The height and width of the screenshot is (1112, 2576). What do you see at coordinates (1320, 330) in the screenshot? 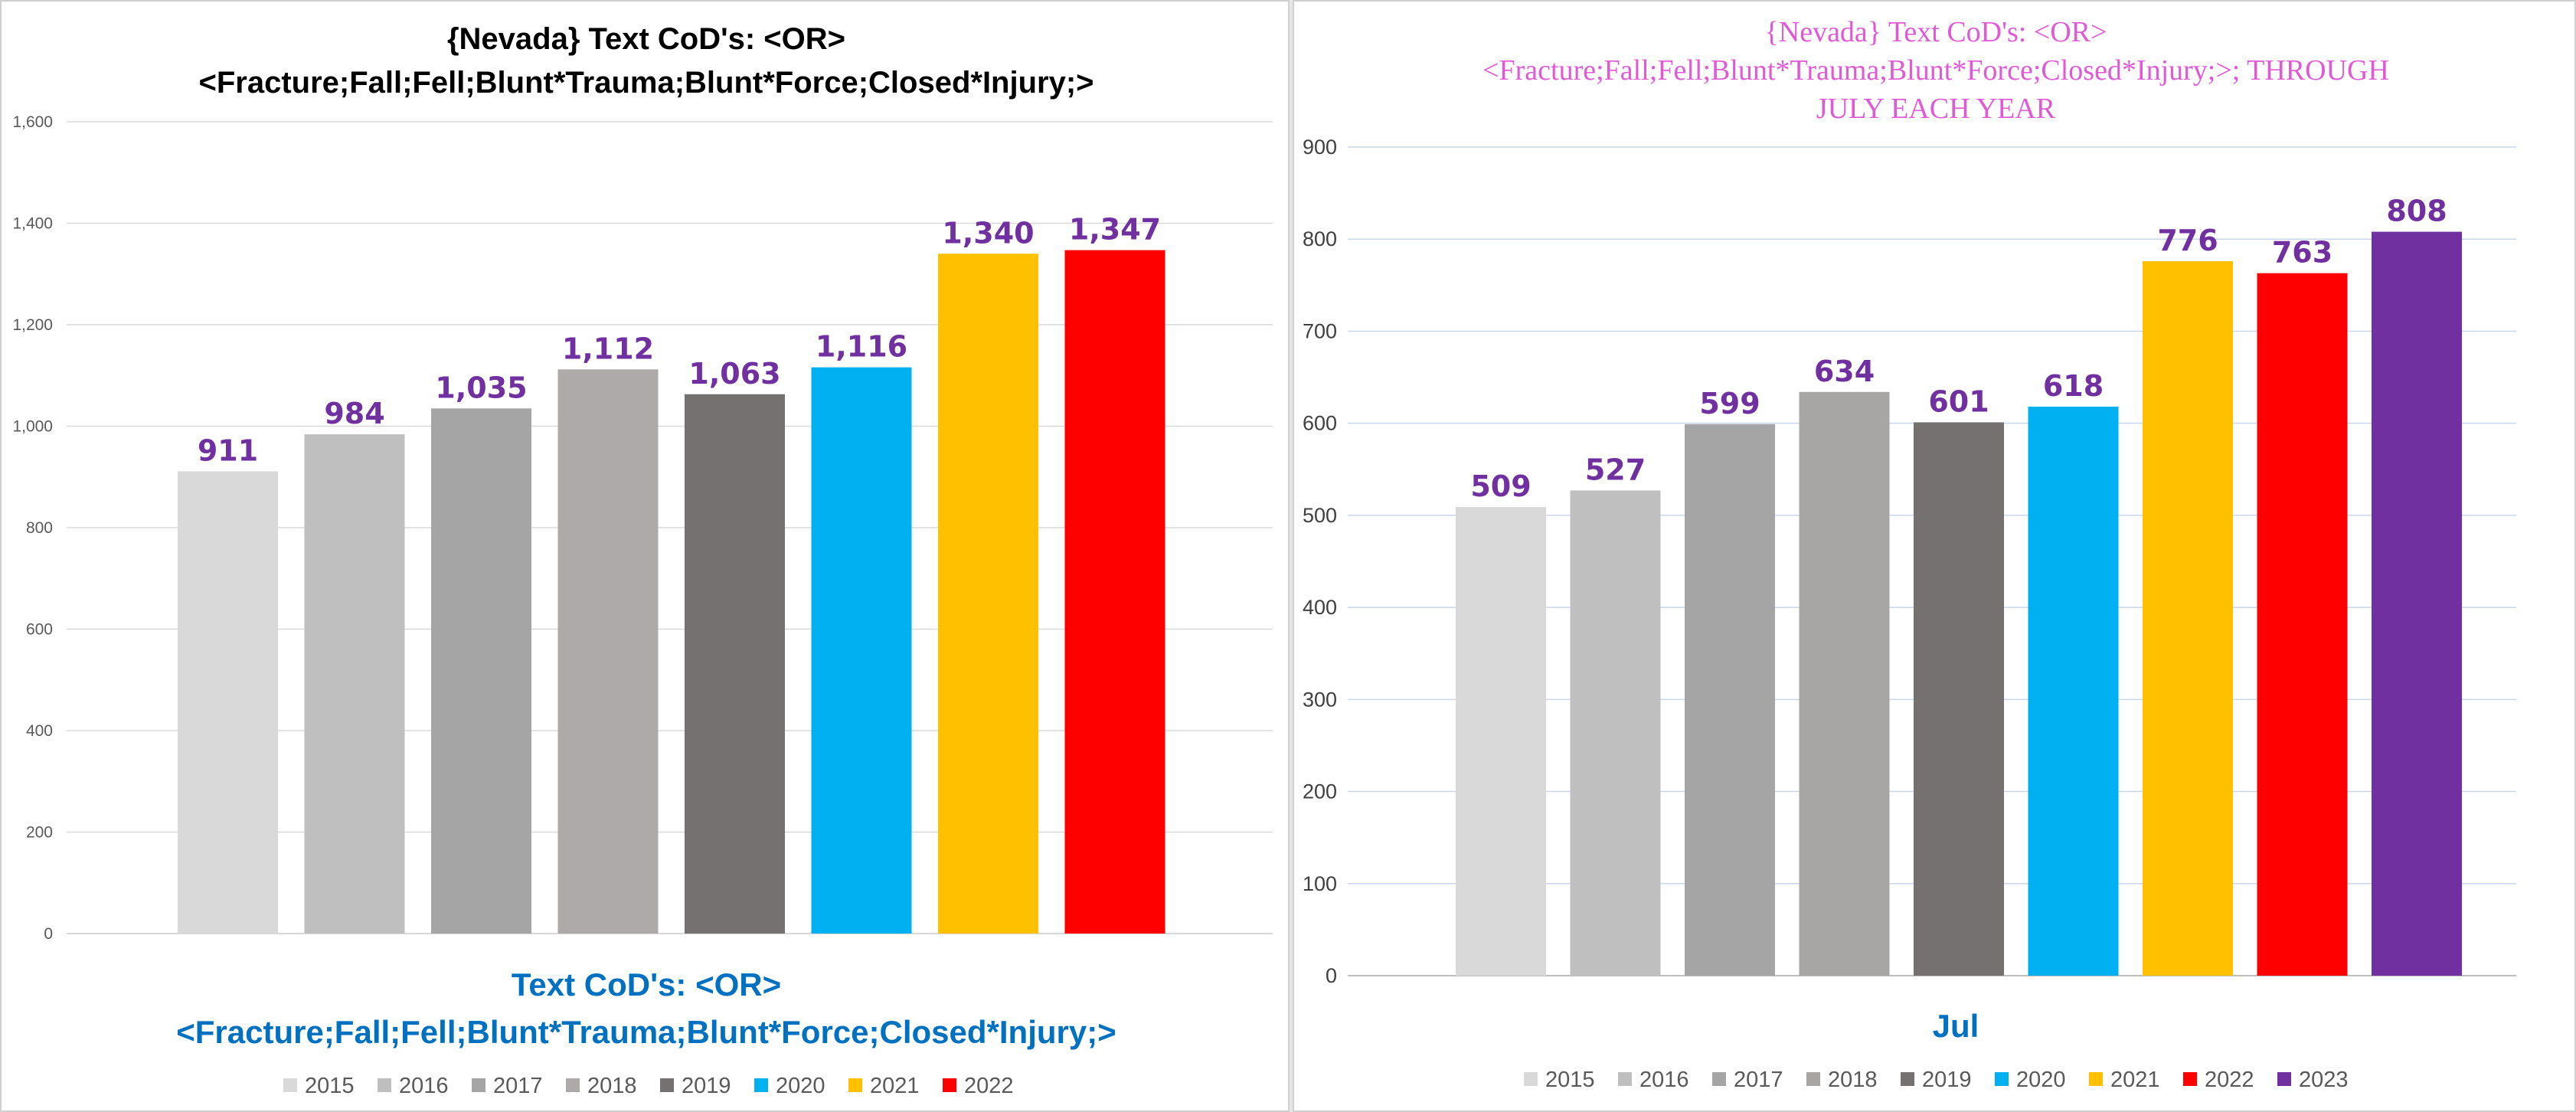
I see `y-tick-label: 700` at bounding box center [1320, 330].